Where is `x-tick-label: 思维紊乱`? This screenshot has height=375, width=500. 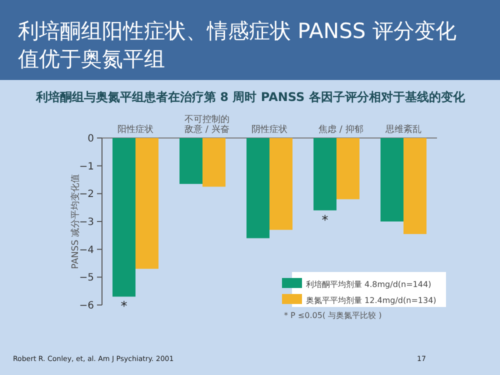
x-tick-label: 思维紊乱 is located at coordinates (403, 129).